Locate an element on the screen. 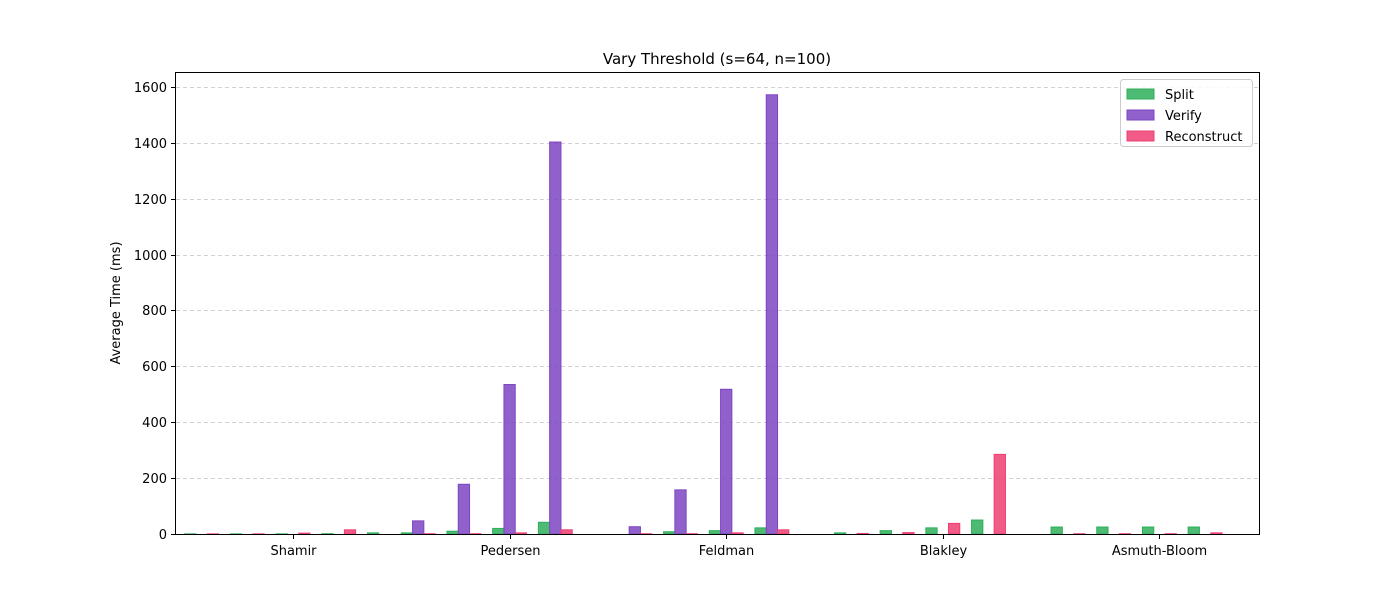 The image size is (1400, 600). y-tick-label: 1200 is located at coordinates (150, 200).